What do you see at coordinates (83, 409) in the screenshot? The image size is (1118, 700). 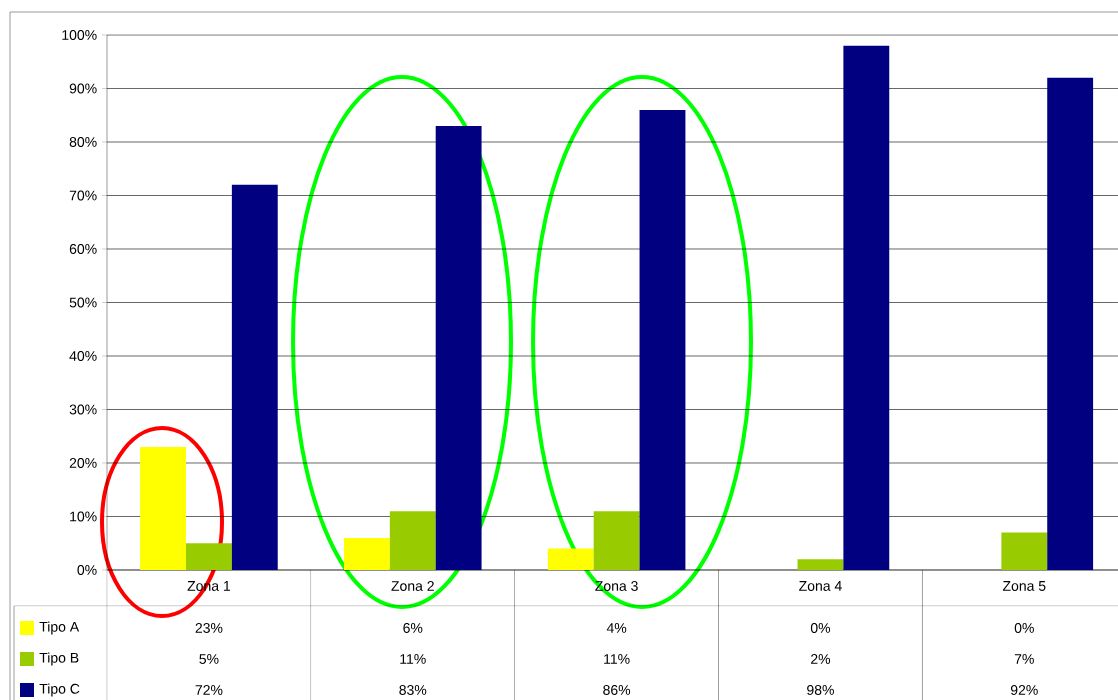 I see `y-tick-label: 30%` at bounding box center [83, 409].